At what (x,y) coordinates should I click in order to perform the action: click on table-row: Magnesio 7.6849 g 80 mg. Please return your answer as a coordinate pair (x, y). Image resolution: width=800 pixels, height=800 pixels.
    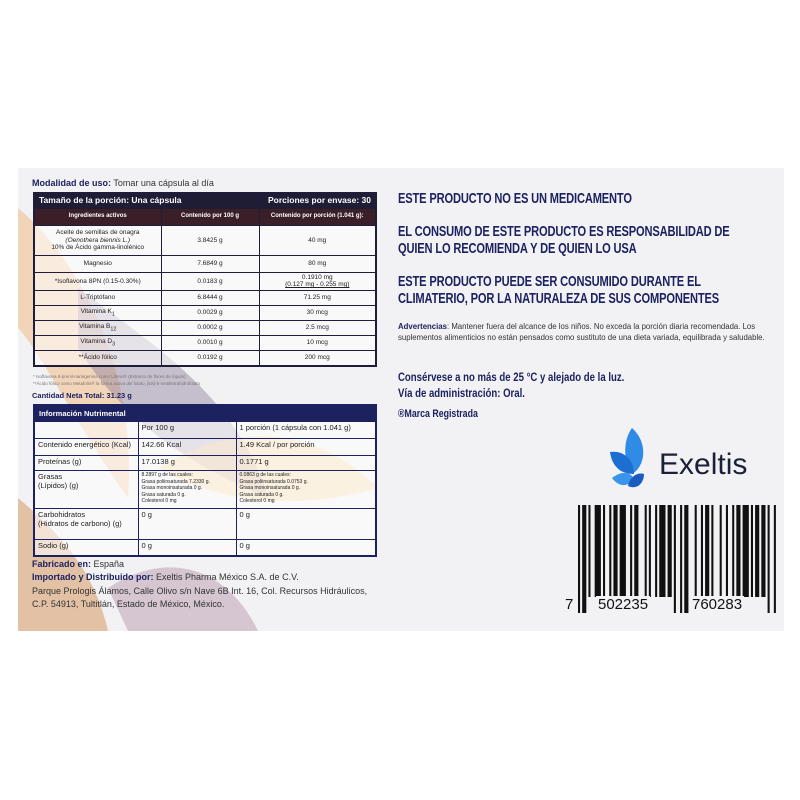
    Looking at the image, I should click on (205, 263).